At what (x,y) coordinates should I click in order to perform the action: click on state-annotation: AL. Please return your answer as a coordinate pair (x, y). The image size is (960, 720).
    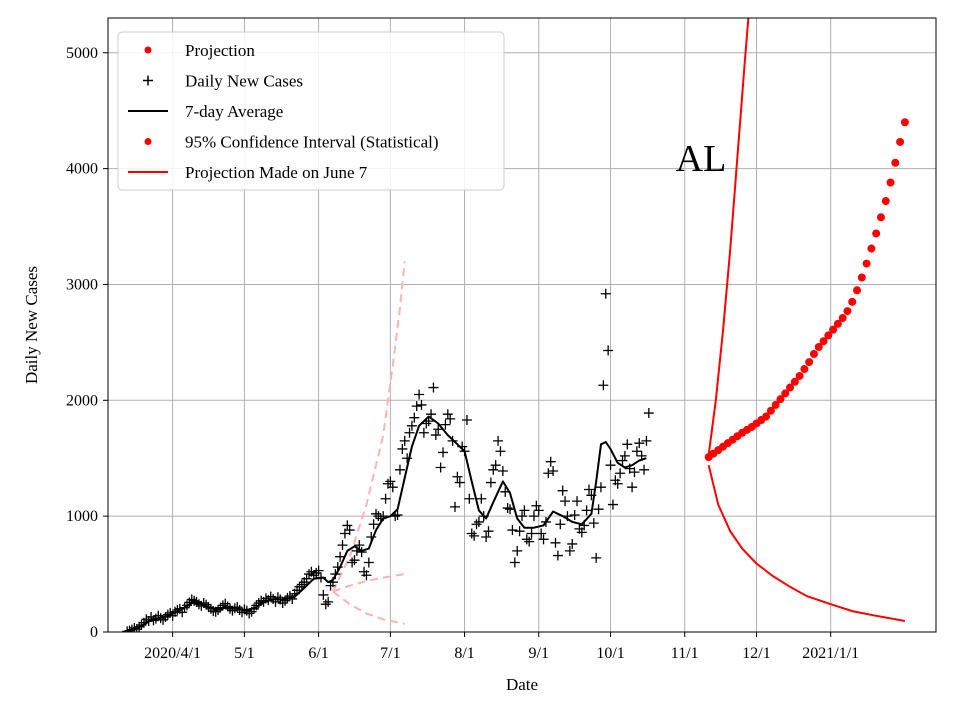
    Looking at the image, I should click on (701, 159).